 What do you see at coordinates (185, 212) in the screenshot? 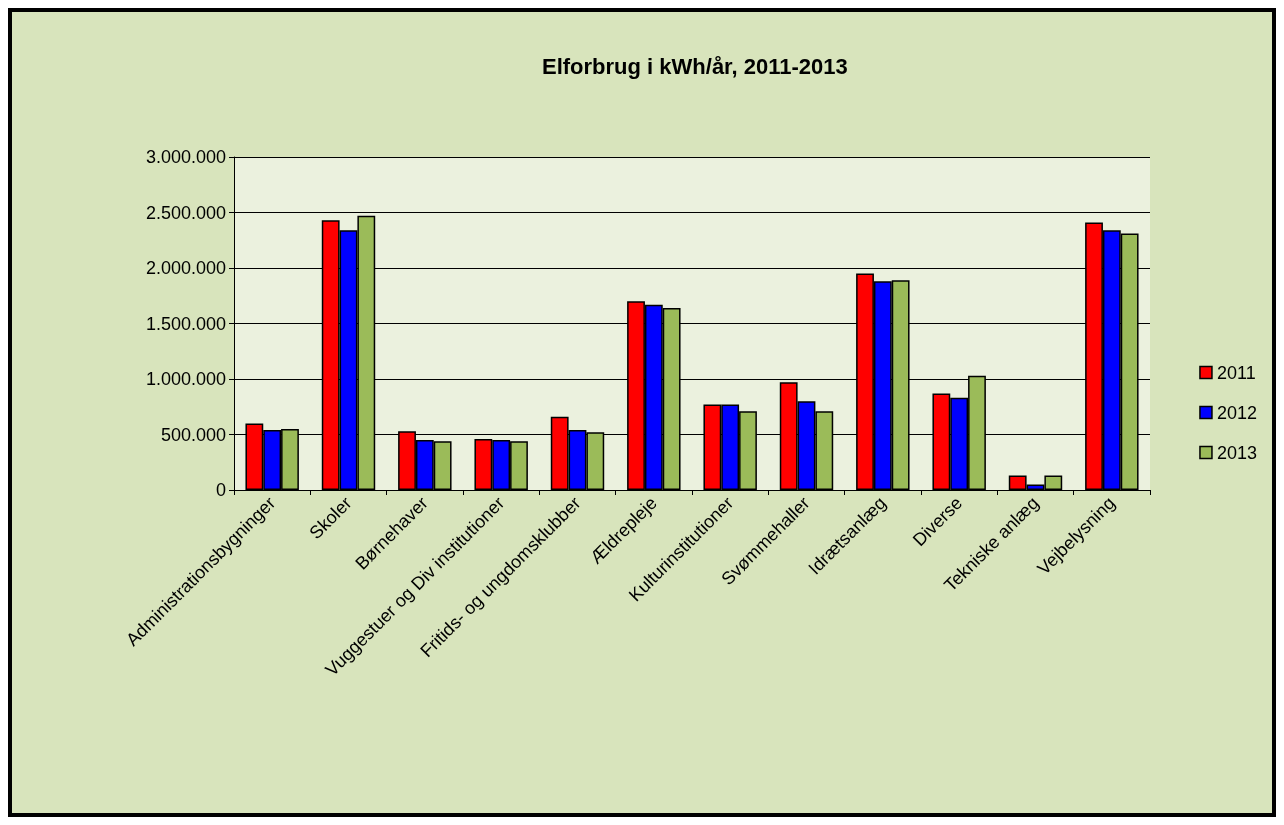
I see `y-tick-label: 2.500.000` at bounding box center [185, 212].